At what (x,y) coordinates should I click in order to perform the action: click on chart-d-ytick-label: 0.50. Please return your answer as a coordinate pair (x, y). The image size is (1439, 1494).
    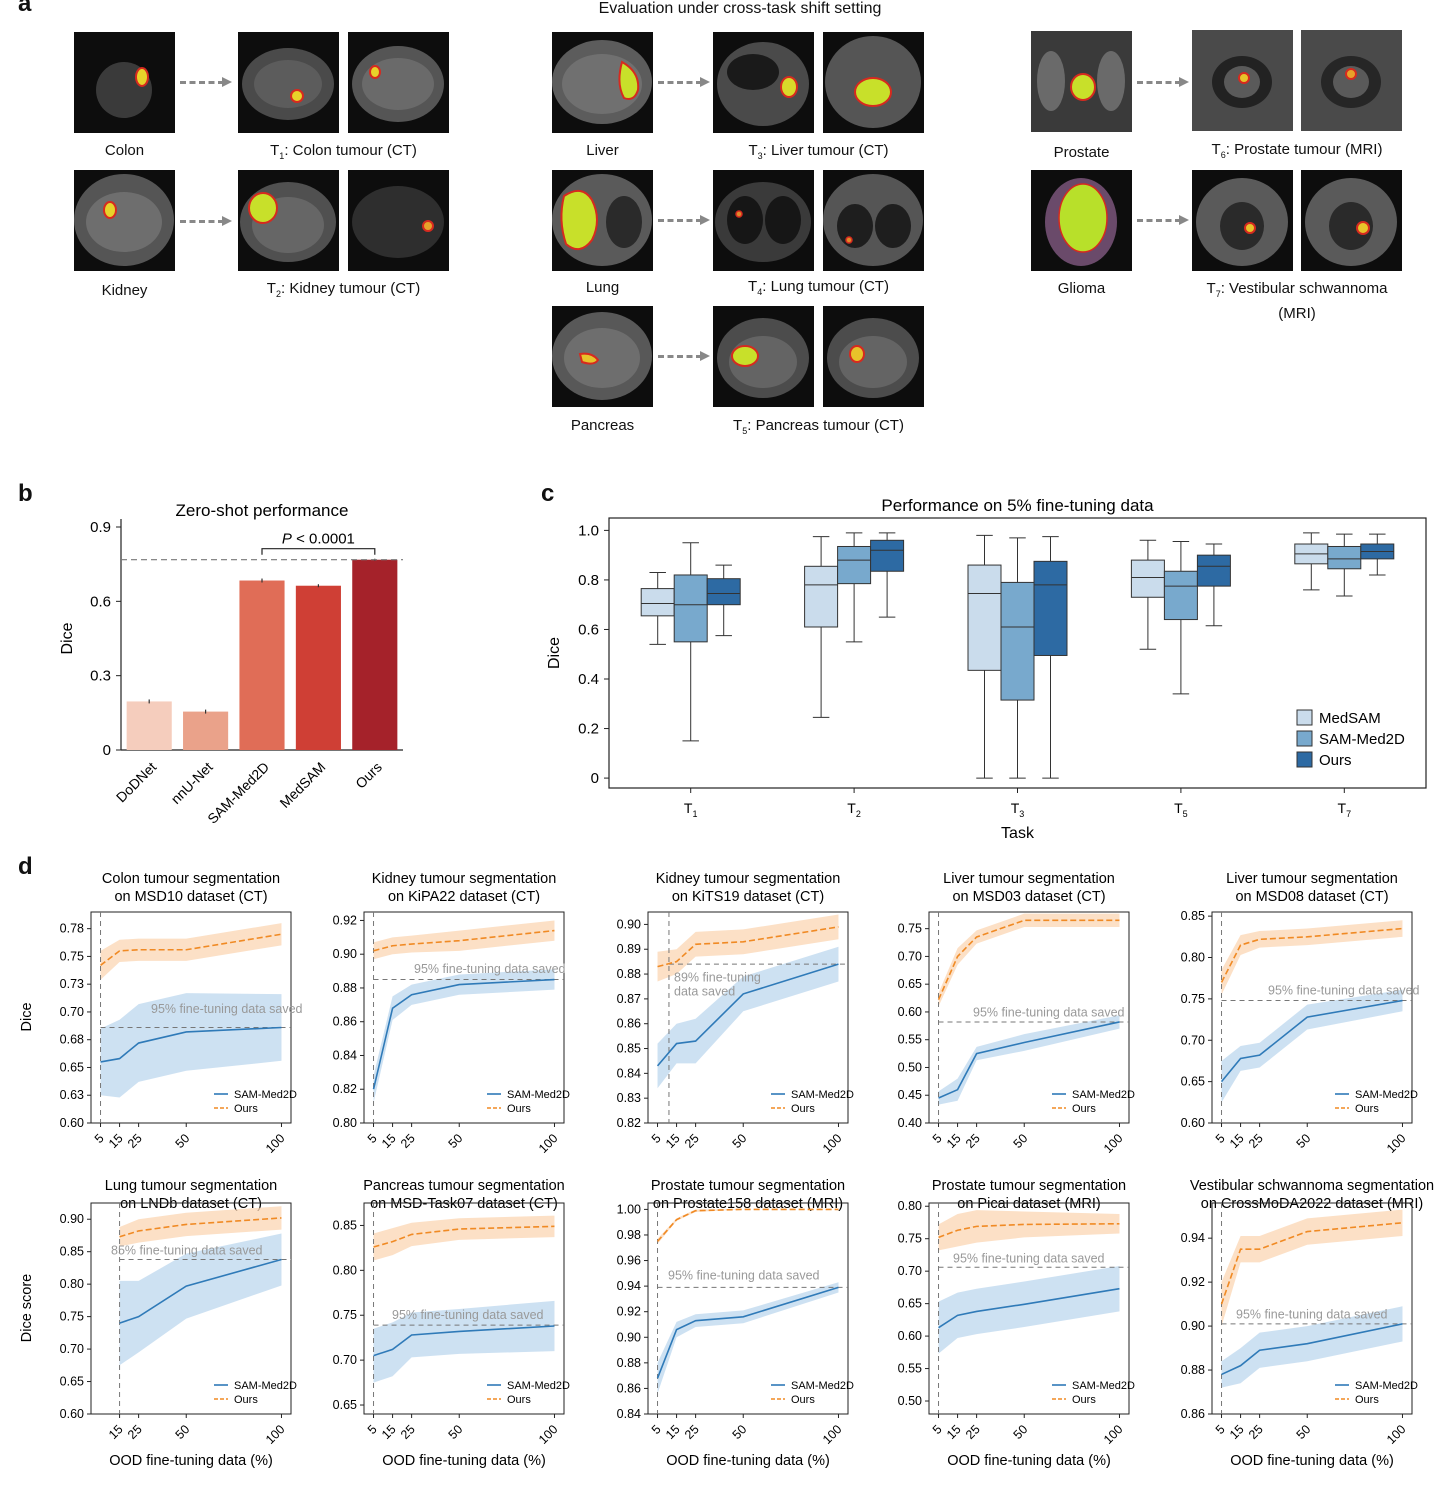
    Looking at the image, I should click on (910, 1401).